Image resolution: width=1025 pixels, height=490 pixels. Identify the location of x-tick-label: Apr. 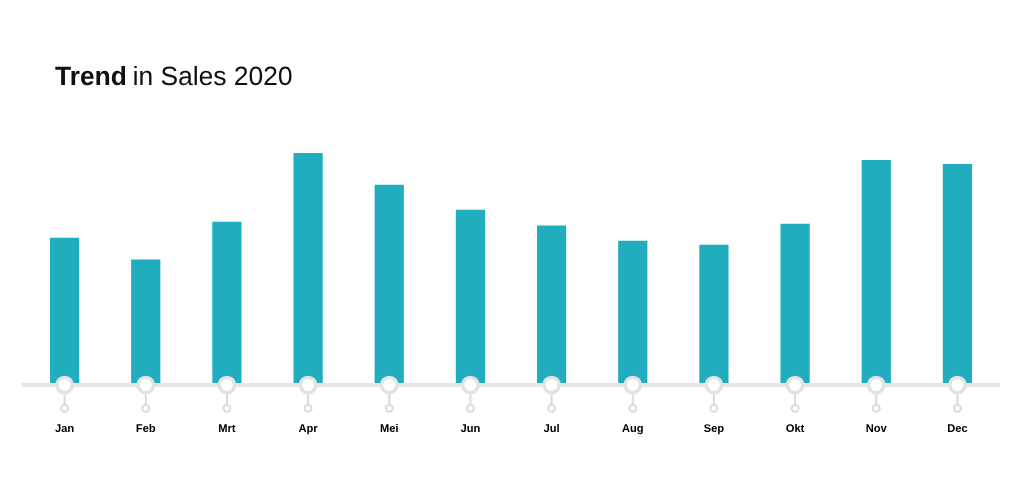
(308, 429).